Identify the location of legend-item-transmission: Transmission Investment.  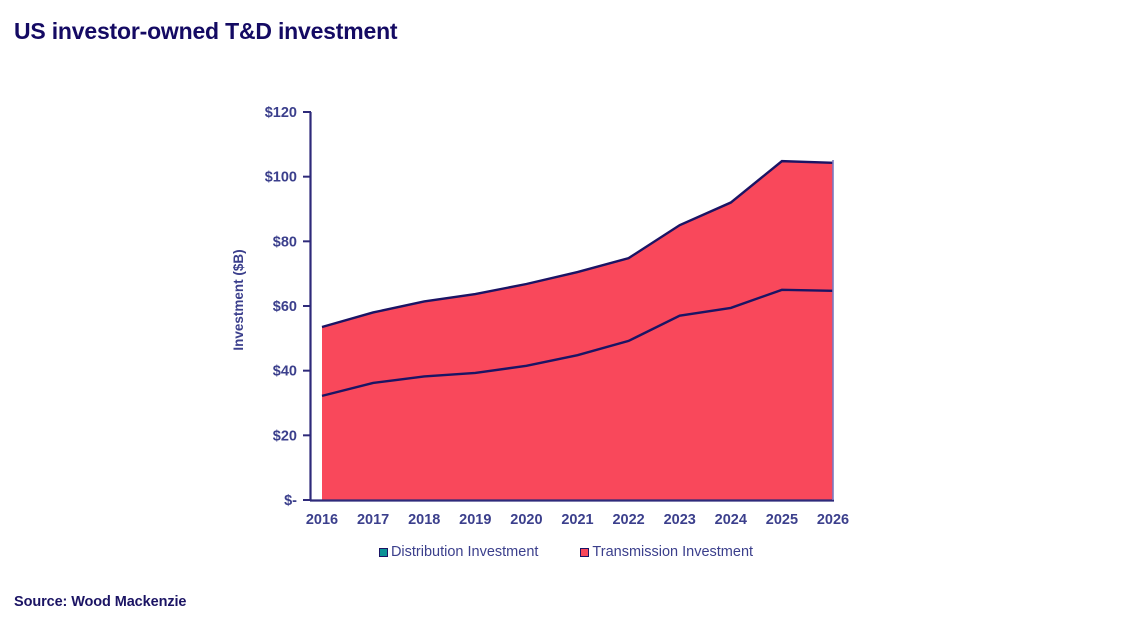
(666, 552).